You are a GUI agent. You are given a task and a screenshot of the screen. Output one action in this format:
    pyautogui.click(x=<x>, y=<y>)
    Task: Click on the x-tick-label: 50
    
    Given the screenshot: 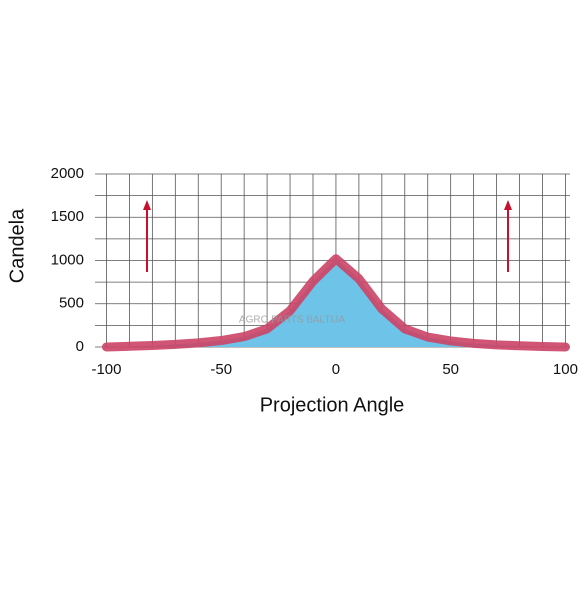 What is the action you would take?
    pyautogui.click(x=450, y=369)
    